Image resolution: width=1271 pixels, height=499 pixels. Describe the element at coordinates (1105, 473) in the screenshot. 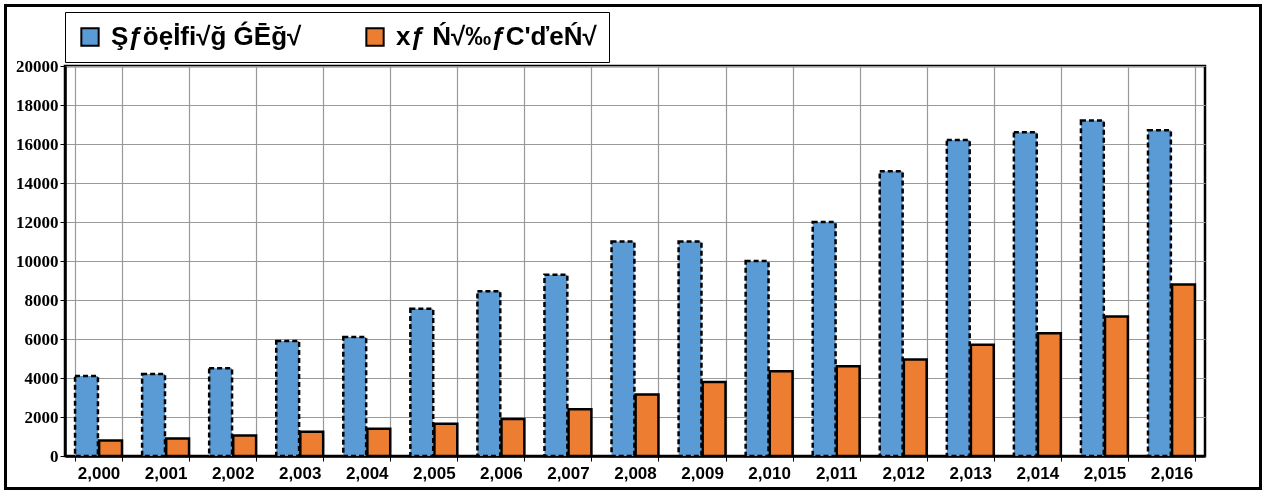

I see `x-tick-label: 2,015` at that location.